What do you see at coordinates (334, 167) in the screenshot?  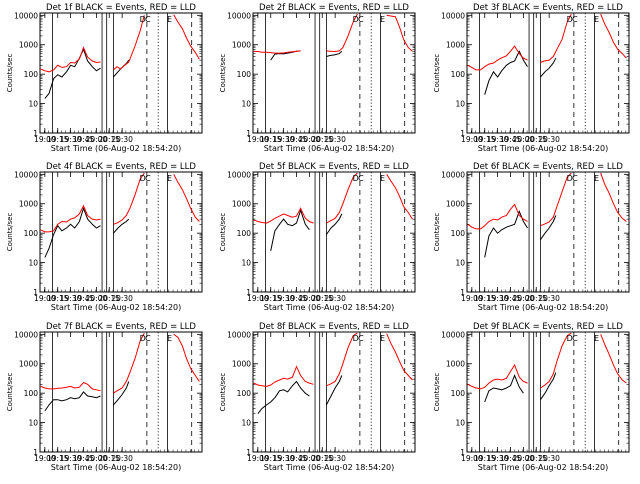 I see `panel-title: Det 5f BLACK = Events, RED = LLD` at bounding box center [334, 167].